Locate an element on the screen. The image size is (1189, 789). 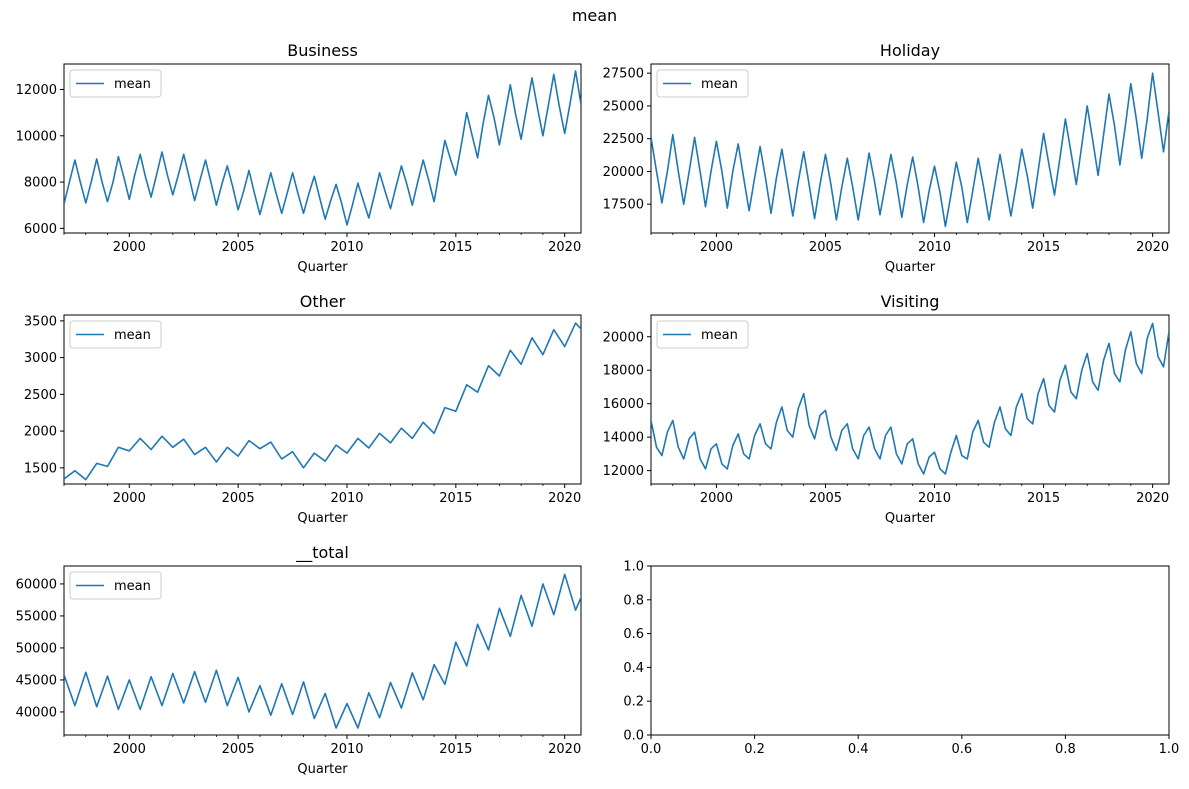
y-tick-label: 27500 is located at coordinates (623, 74).